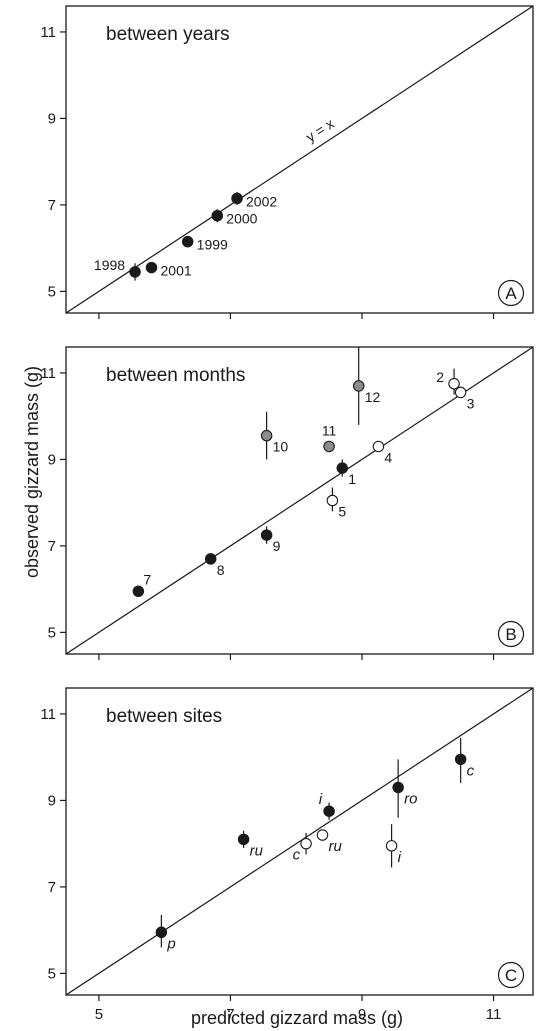  What do you see at coordinates (297, 1018) in the screenshot?
I see `x-axis-label: predicted gizzard mass (g)` at bounding box center [297, 1018].